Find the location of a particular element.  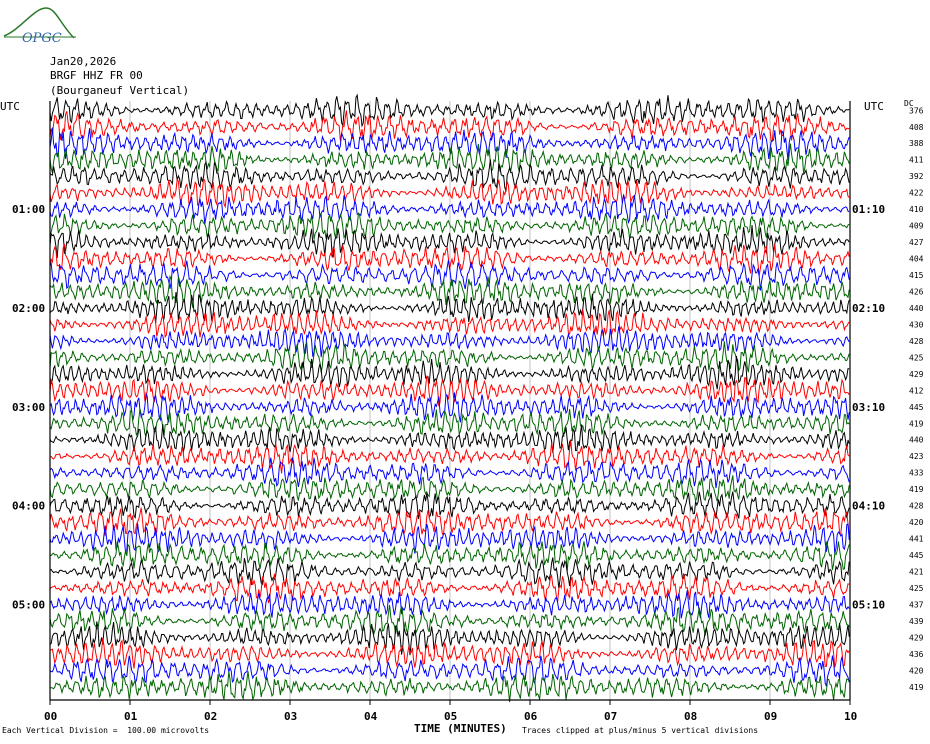

dc-offset-label: 436 is located at coordinates (916, 654).